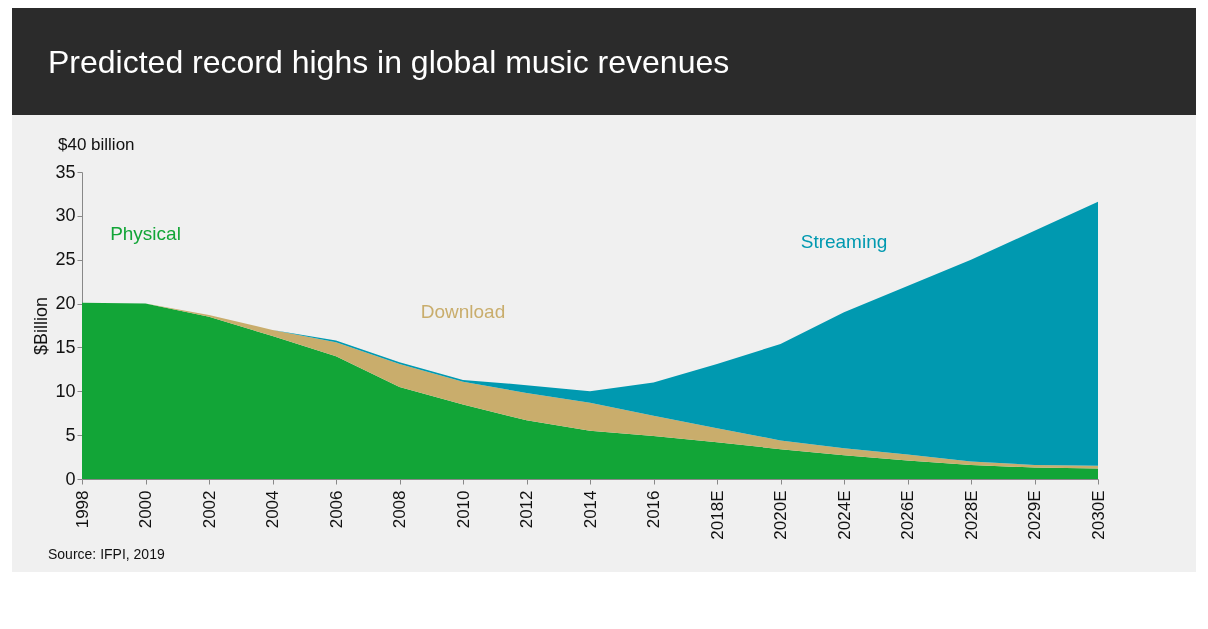  What do you see at coordinates (780, 515) in the screenshot?
I see `x-tick-label: 2020E` at bounding box center [780, 515].